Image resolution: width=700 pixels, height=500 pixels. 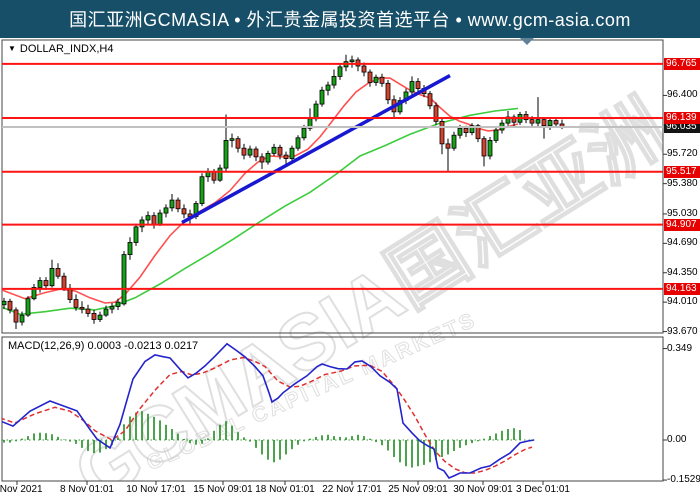 What do you see at coordinates (316, 149) in the screenshot?
I see `trendline` at bounding box center [316, 149].